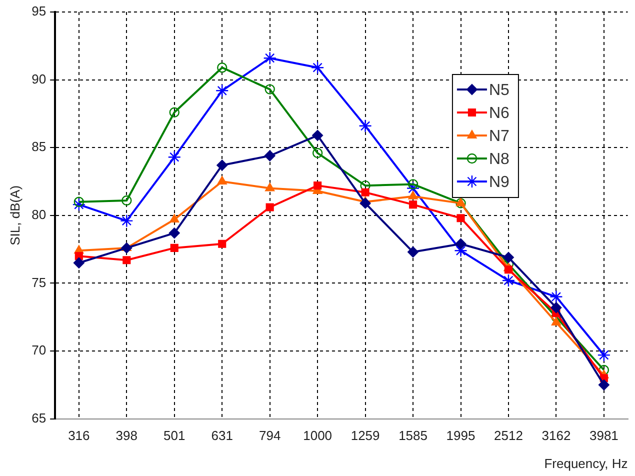 This screenshot has width=635, height=476. Describe the element at coordinates (508, 436) in the screenshot. I see `x-tick-label: 2512` at that location.